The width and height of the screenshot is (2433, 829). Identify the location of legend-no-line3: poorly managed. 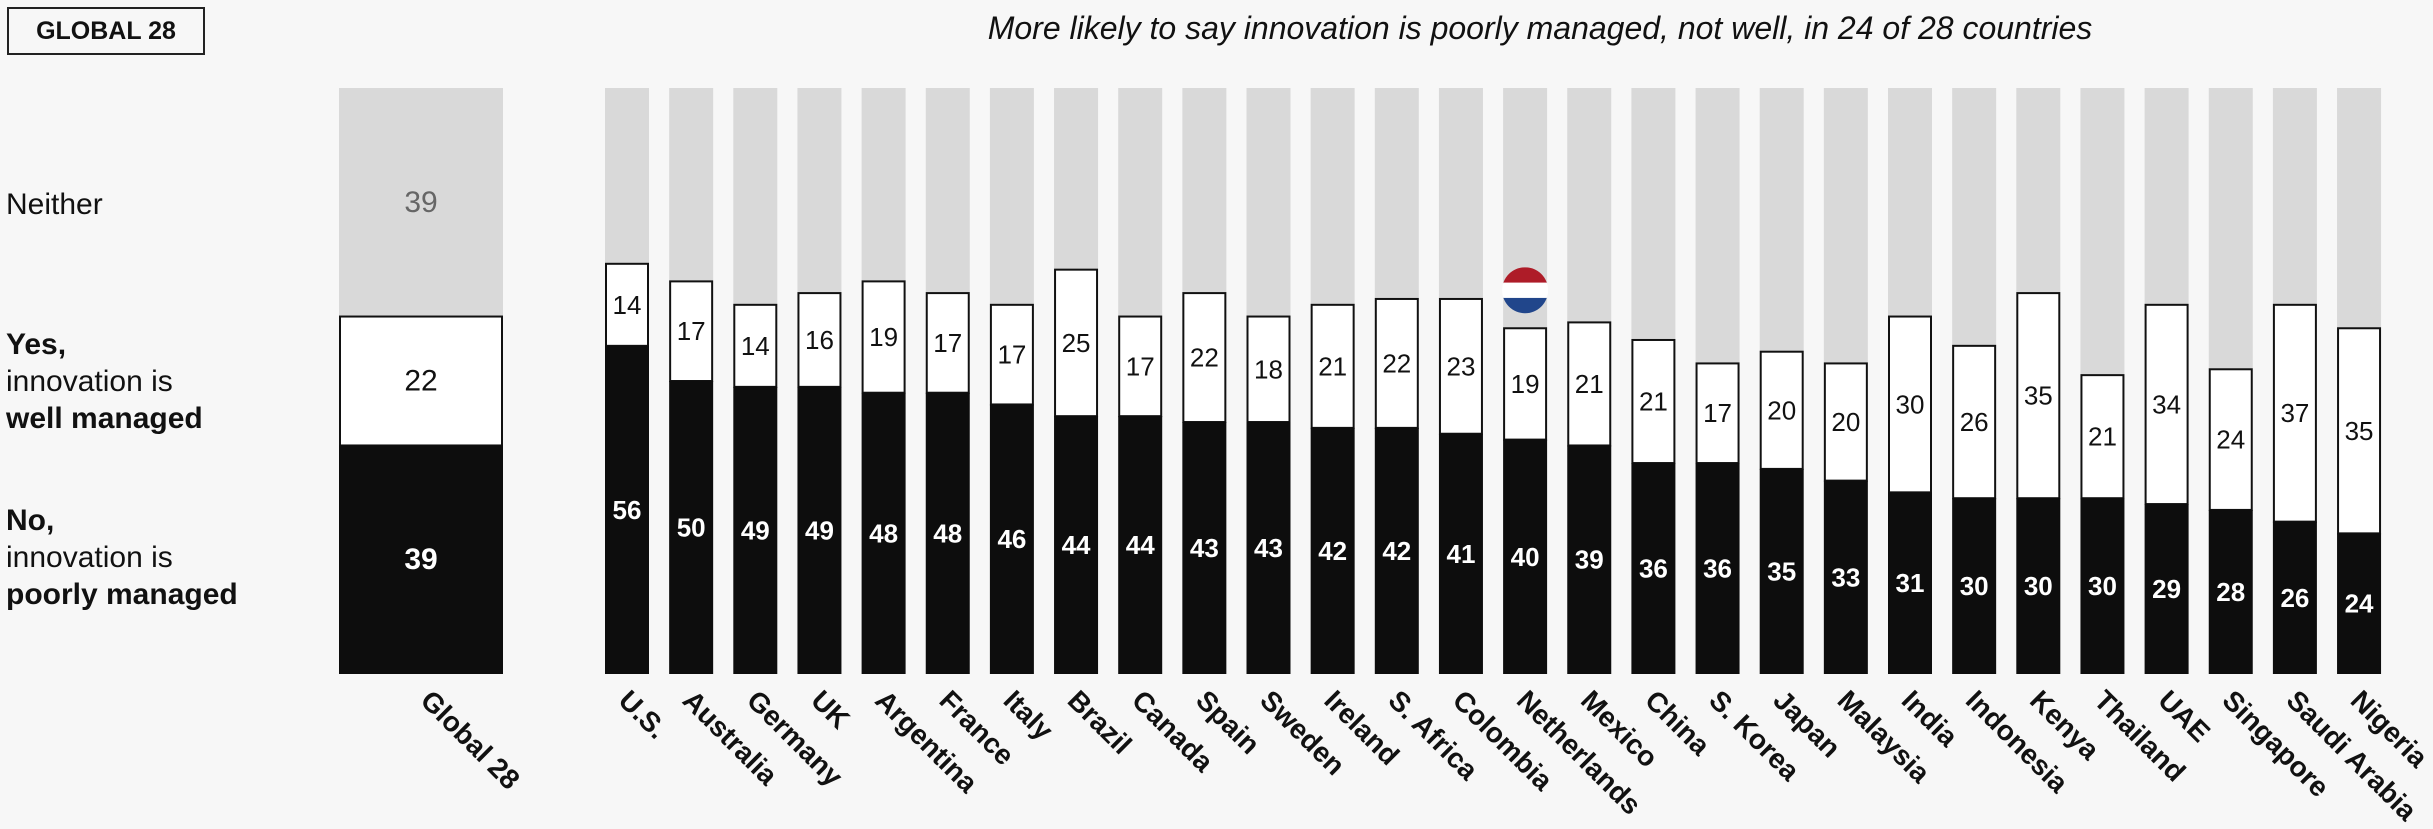
(122, 594).